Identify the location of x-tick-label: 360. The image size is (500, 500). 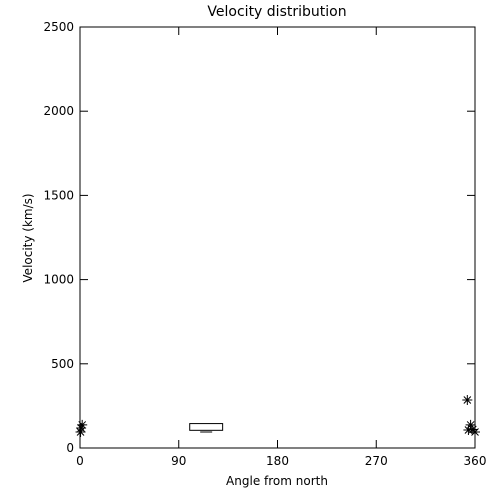
(475, 461).